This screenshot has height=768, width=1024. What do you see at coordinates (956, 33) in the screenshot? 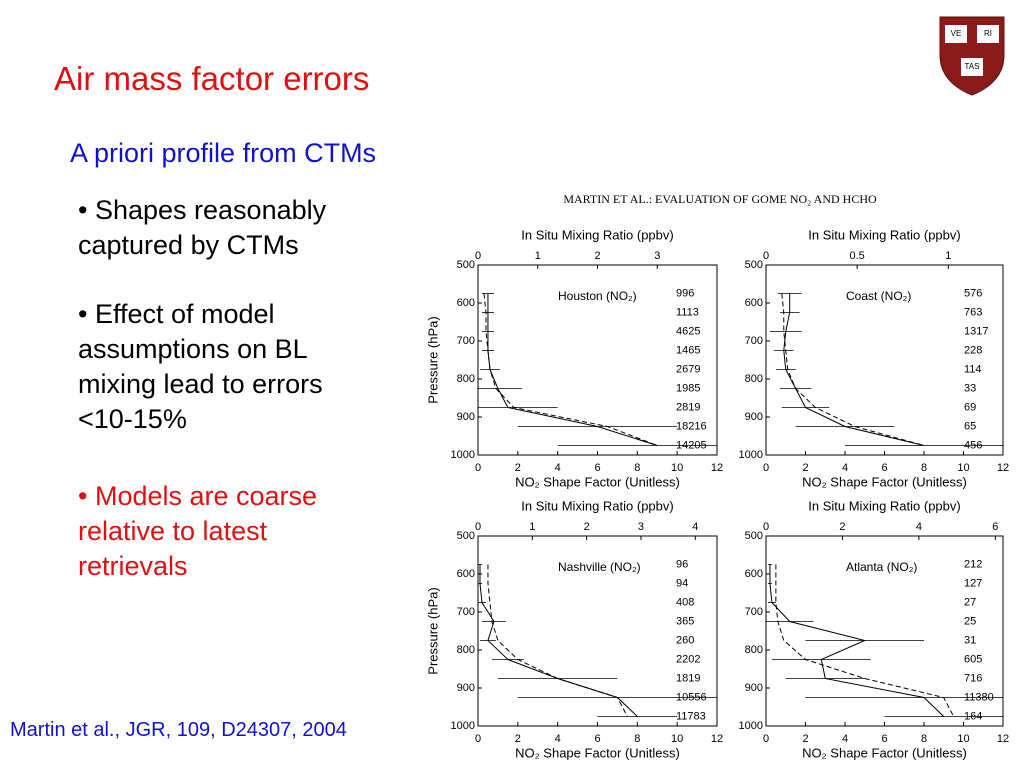
I see `logo-text: VE` at bounding box center [956, 33].